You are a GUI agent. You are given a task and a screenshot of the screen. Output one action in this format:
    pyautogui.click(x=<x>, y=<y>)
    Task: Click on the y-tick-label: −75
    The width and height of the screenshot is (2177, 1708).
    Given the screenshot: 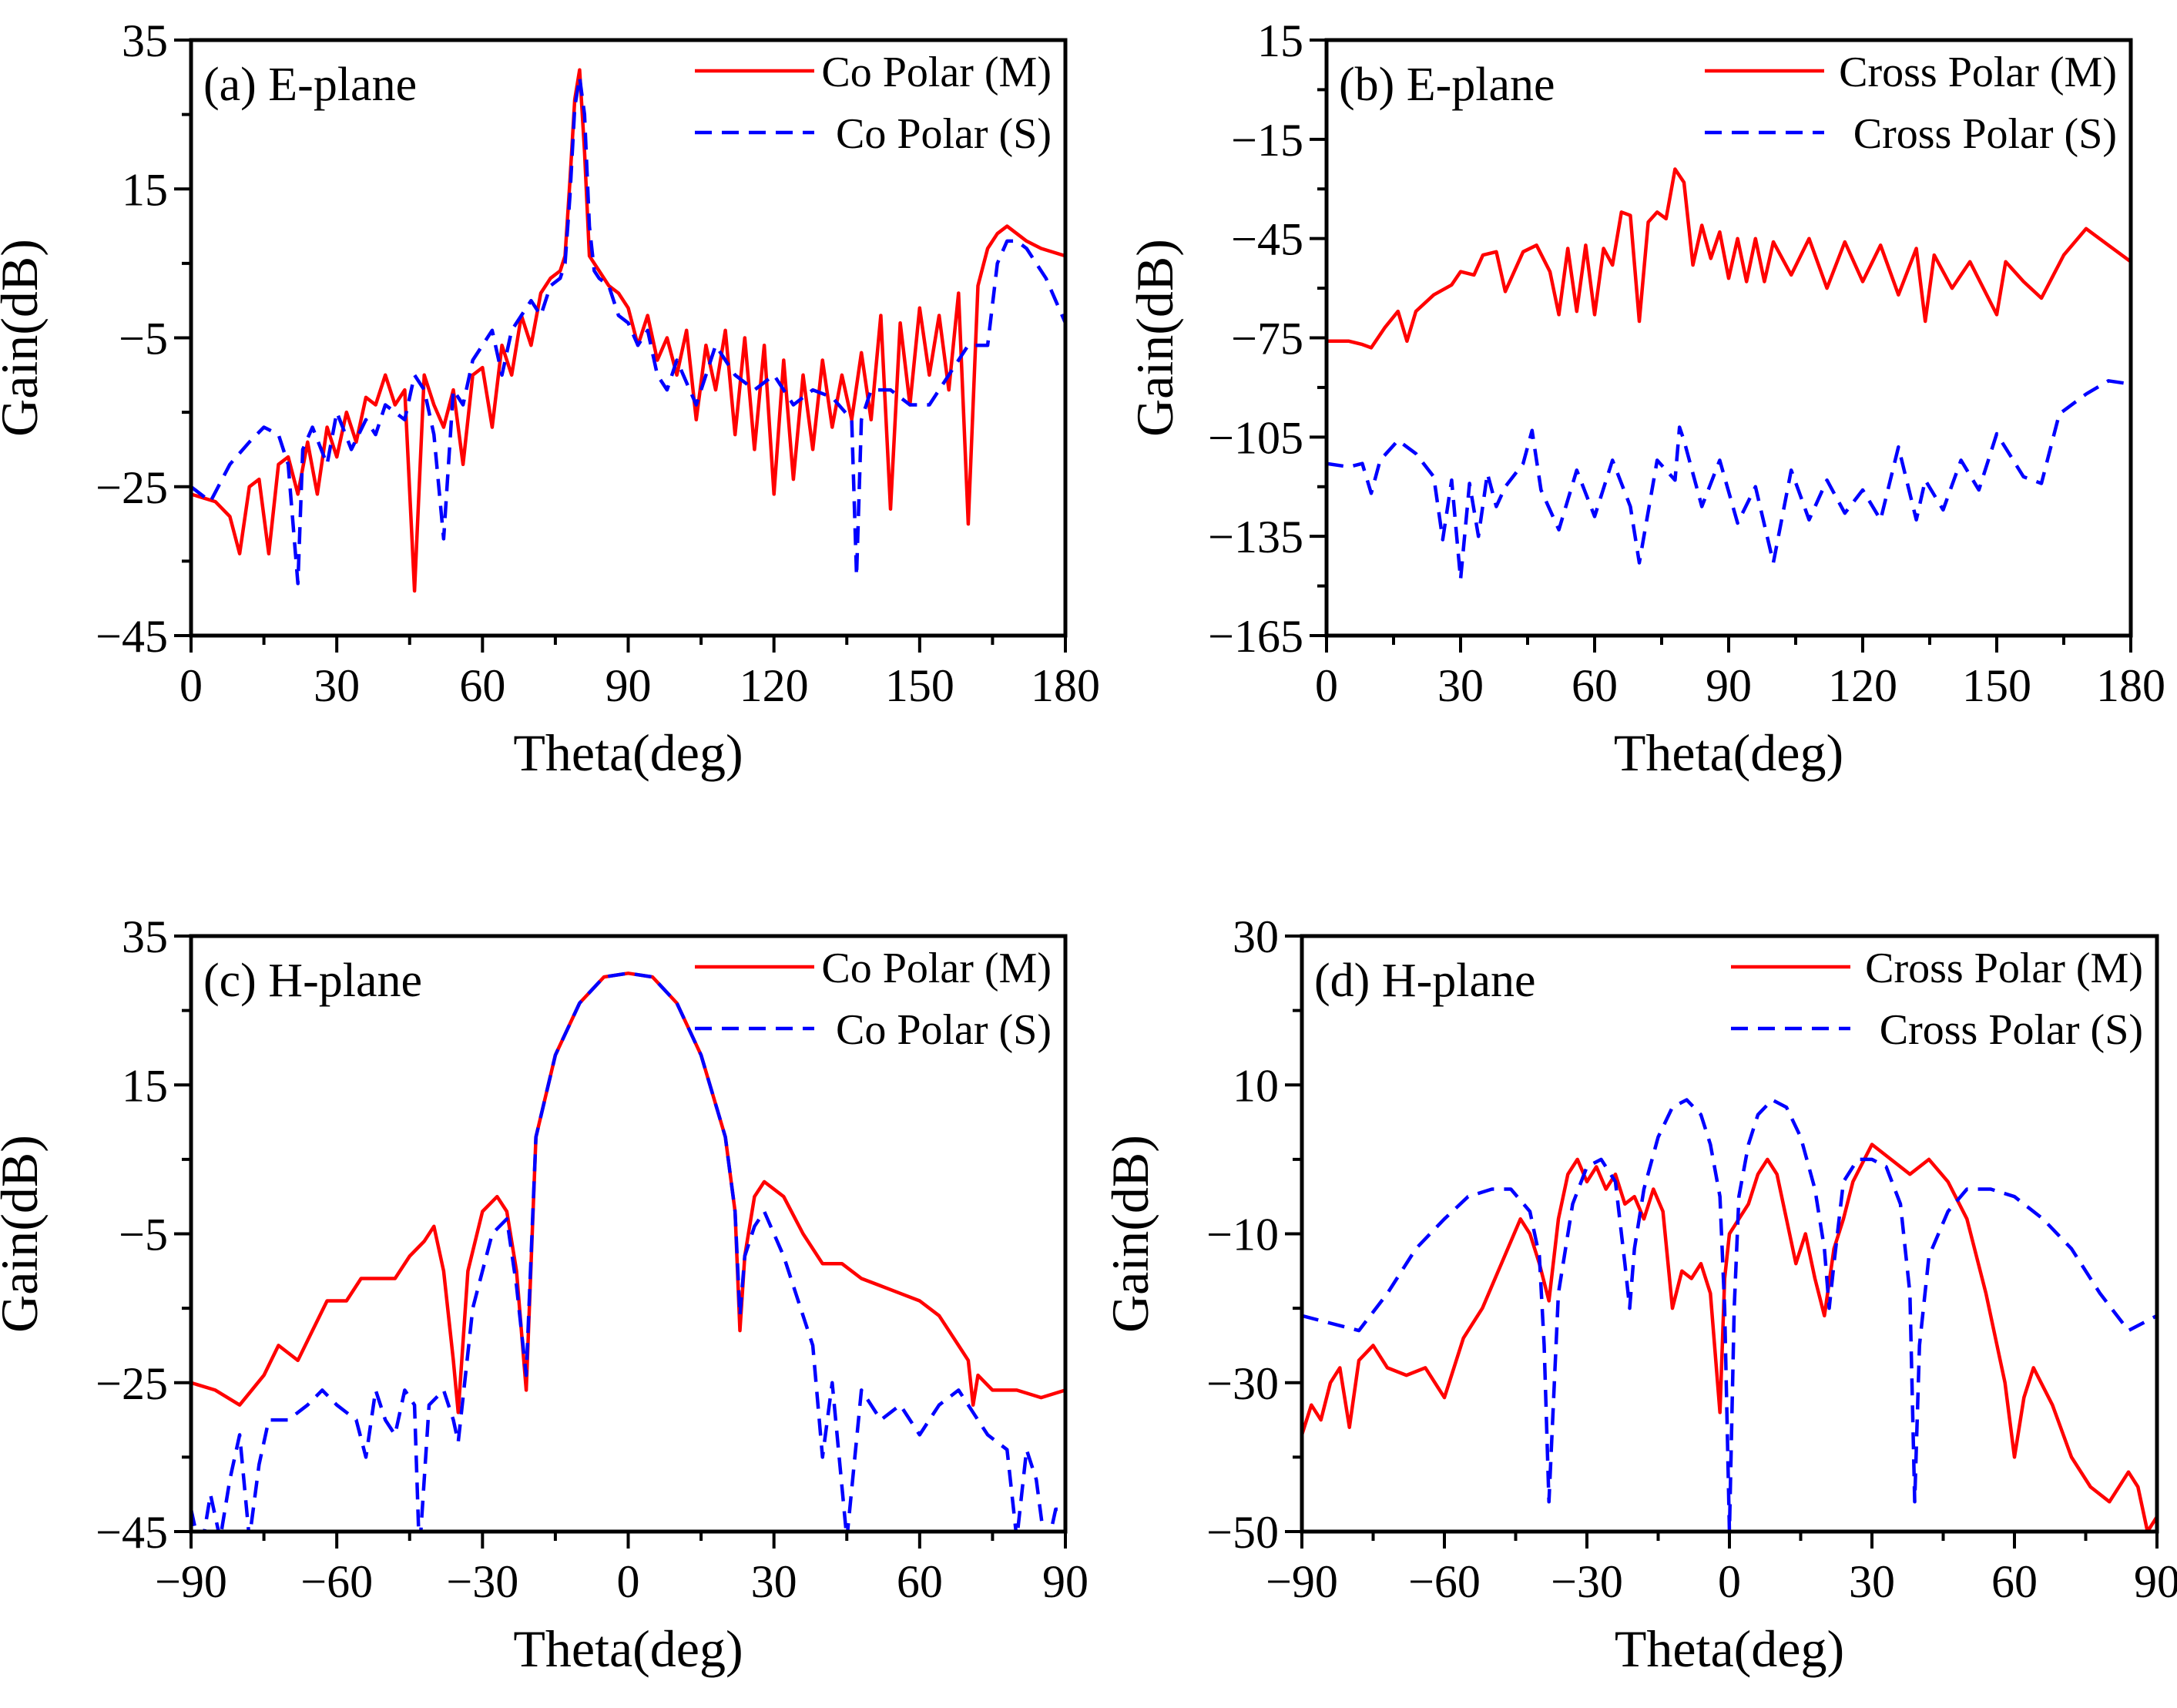 What is the action you would take?
    pyautogui.click(x=1267, y=339)
    